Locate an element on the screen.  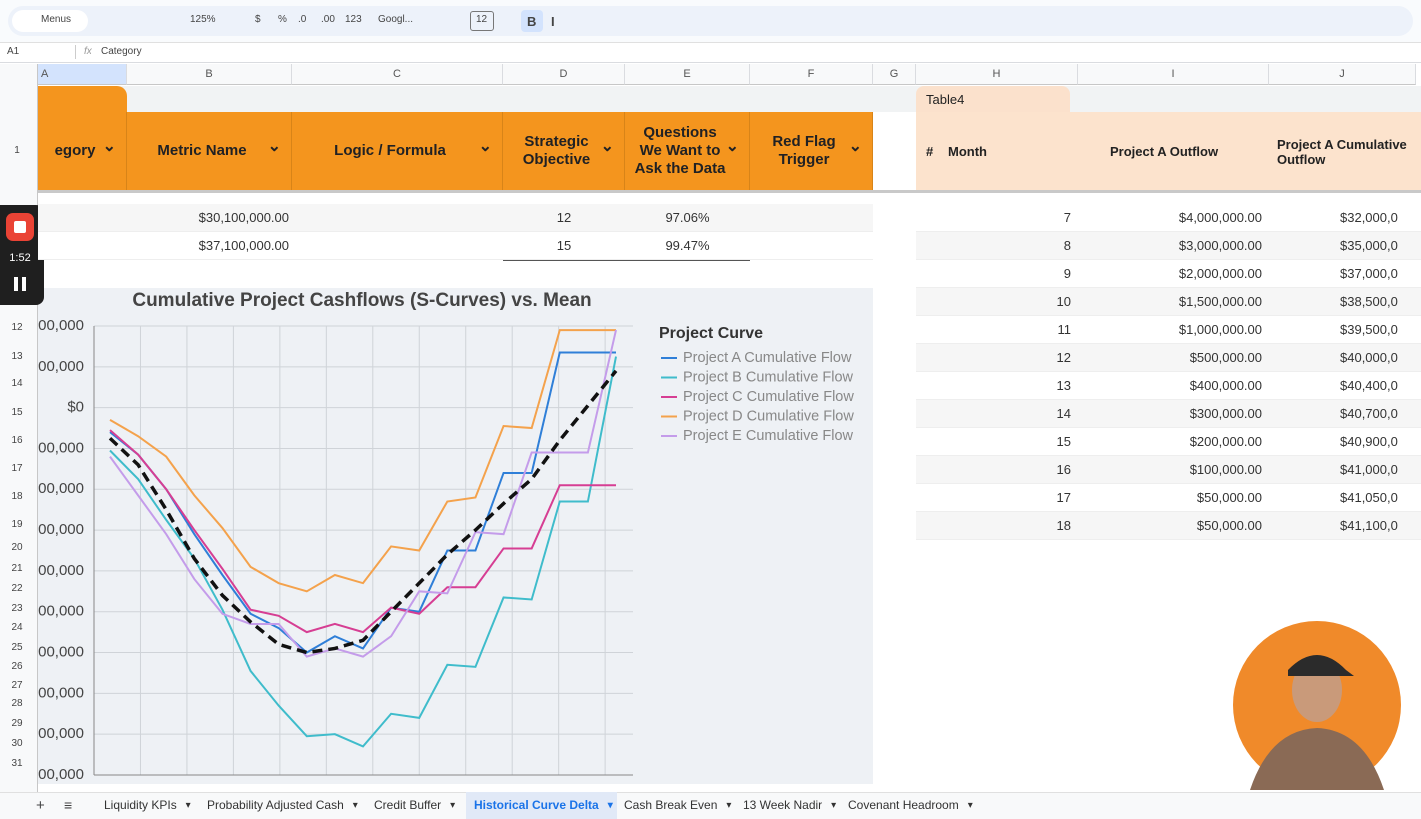
toolbar-item: 123 is located at coordinates (353, 19).